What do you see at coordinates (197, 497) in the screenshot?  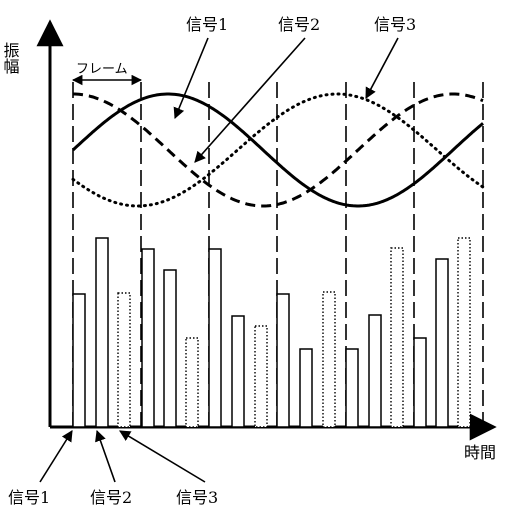 I see `bar-label-3: 信号3` at bounding box center [197, 497].